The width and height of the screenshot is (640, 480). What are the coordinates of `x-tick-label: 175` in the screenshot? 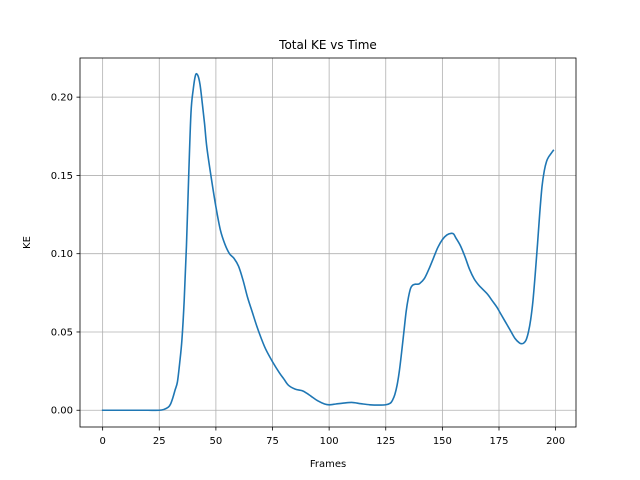 It's located at (498, 441).